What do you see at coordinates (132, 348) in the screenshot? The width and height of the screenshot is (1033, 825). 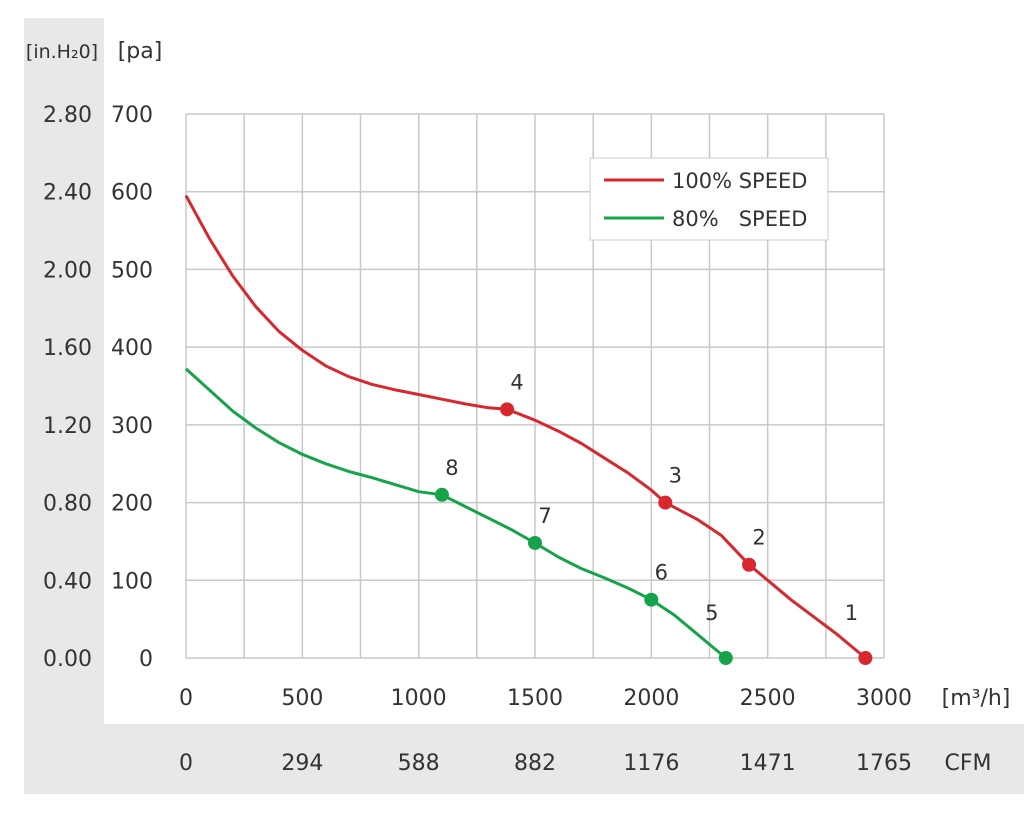 I see `y-tick-pa-4: 400` at bounding box center [132, 348].